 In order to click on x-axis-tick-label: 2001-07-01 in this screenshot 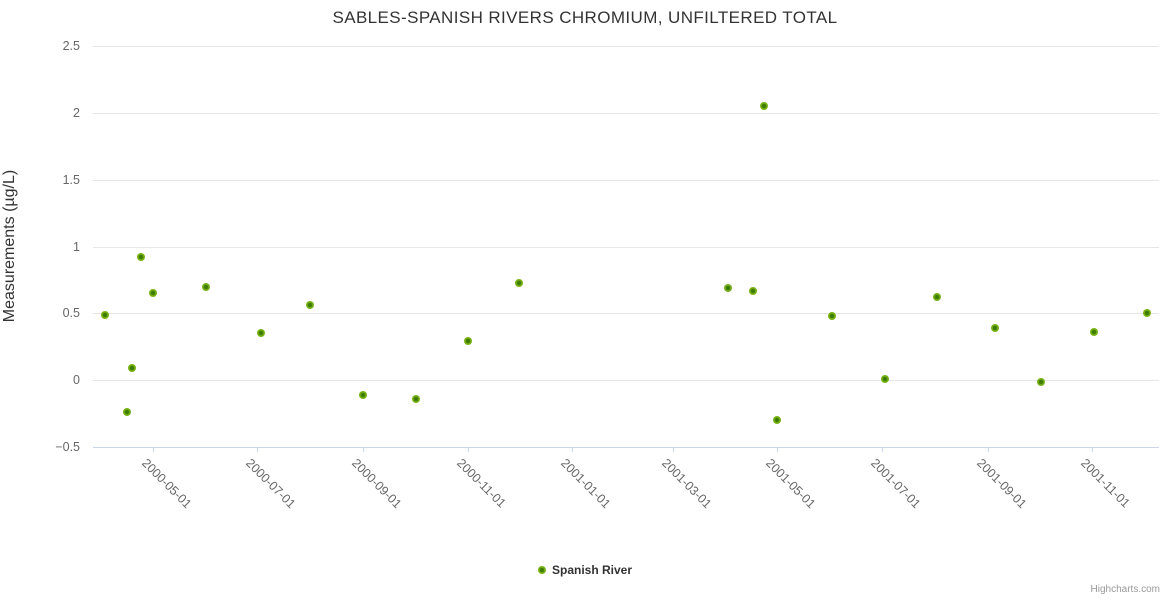, I will do `click(895, 484)`.